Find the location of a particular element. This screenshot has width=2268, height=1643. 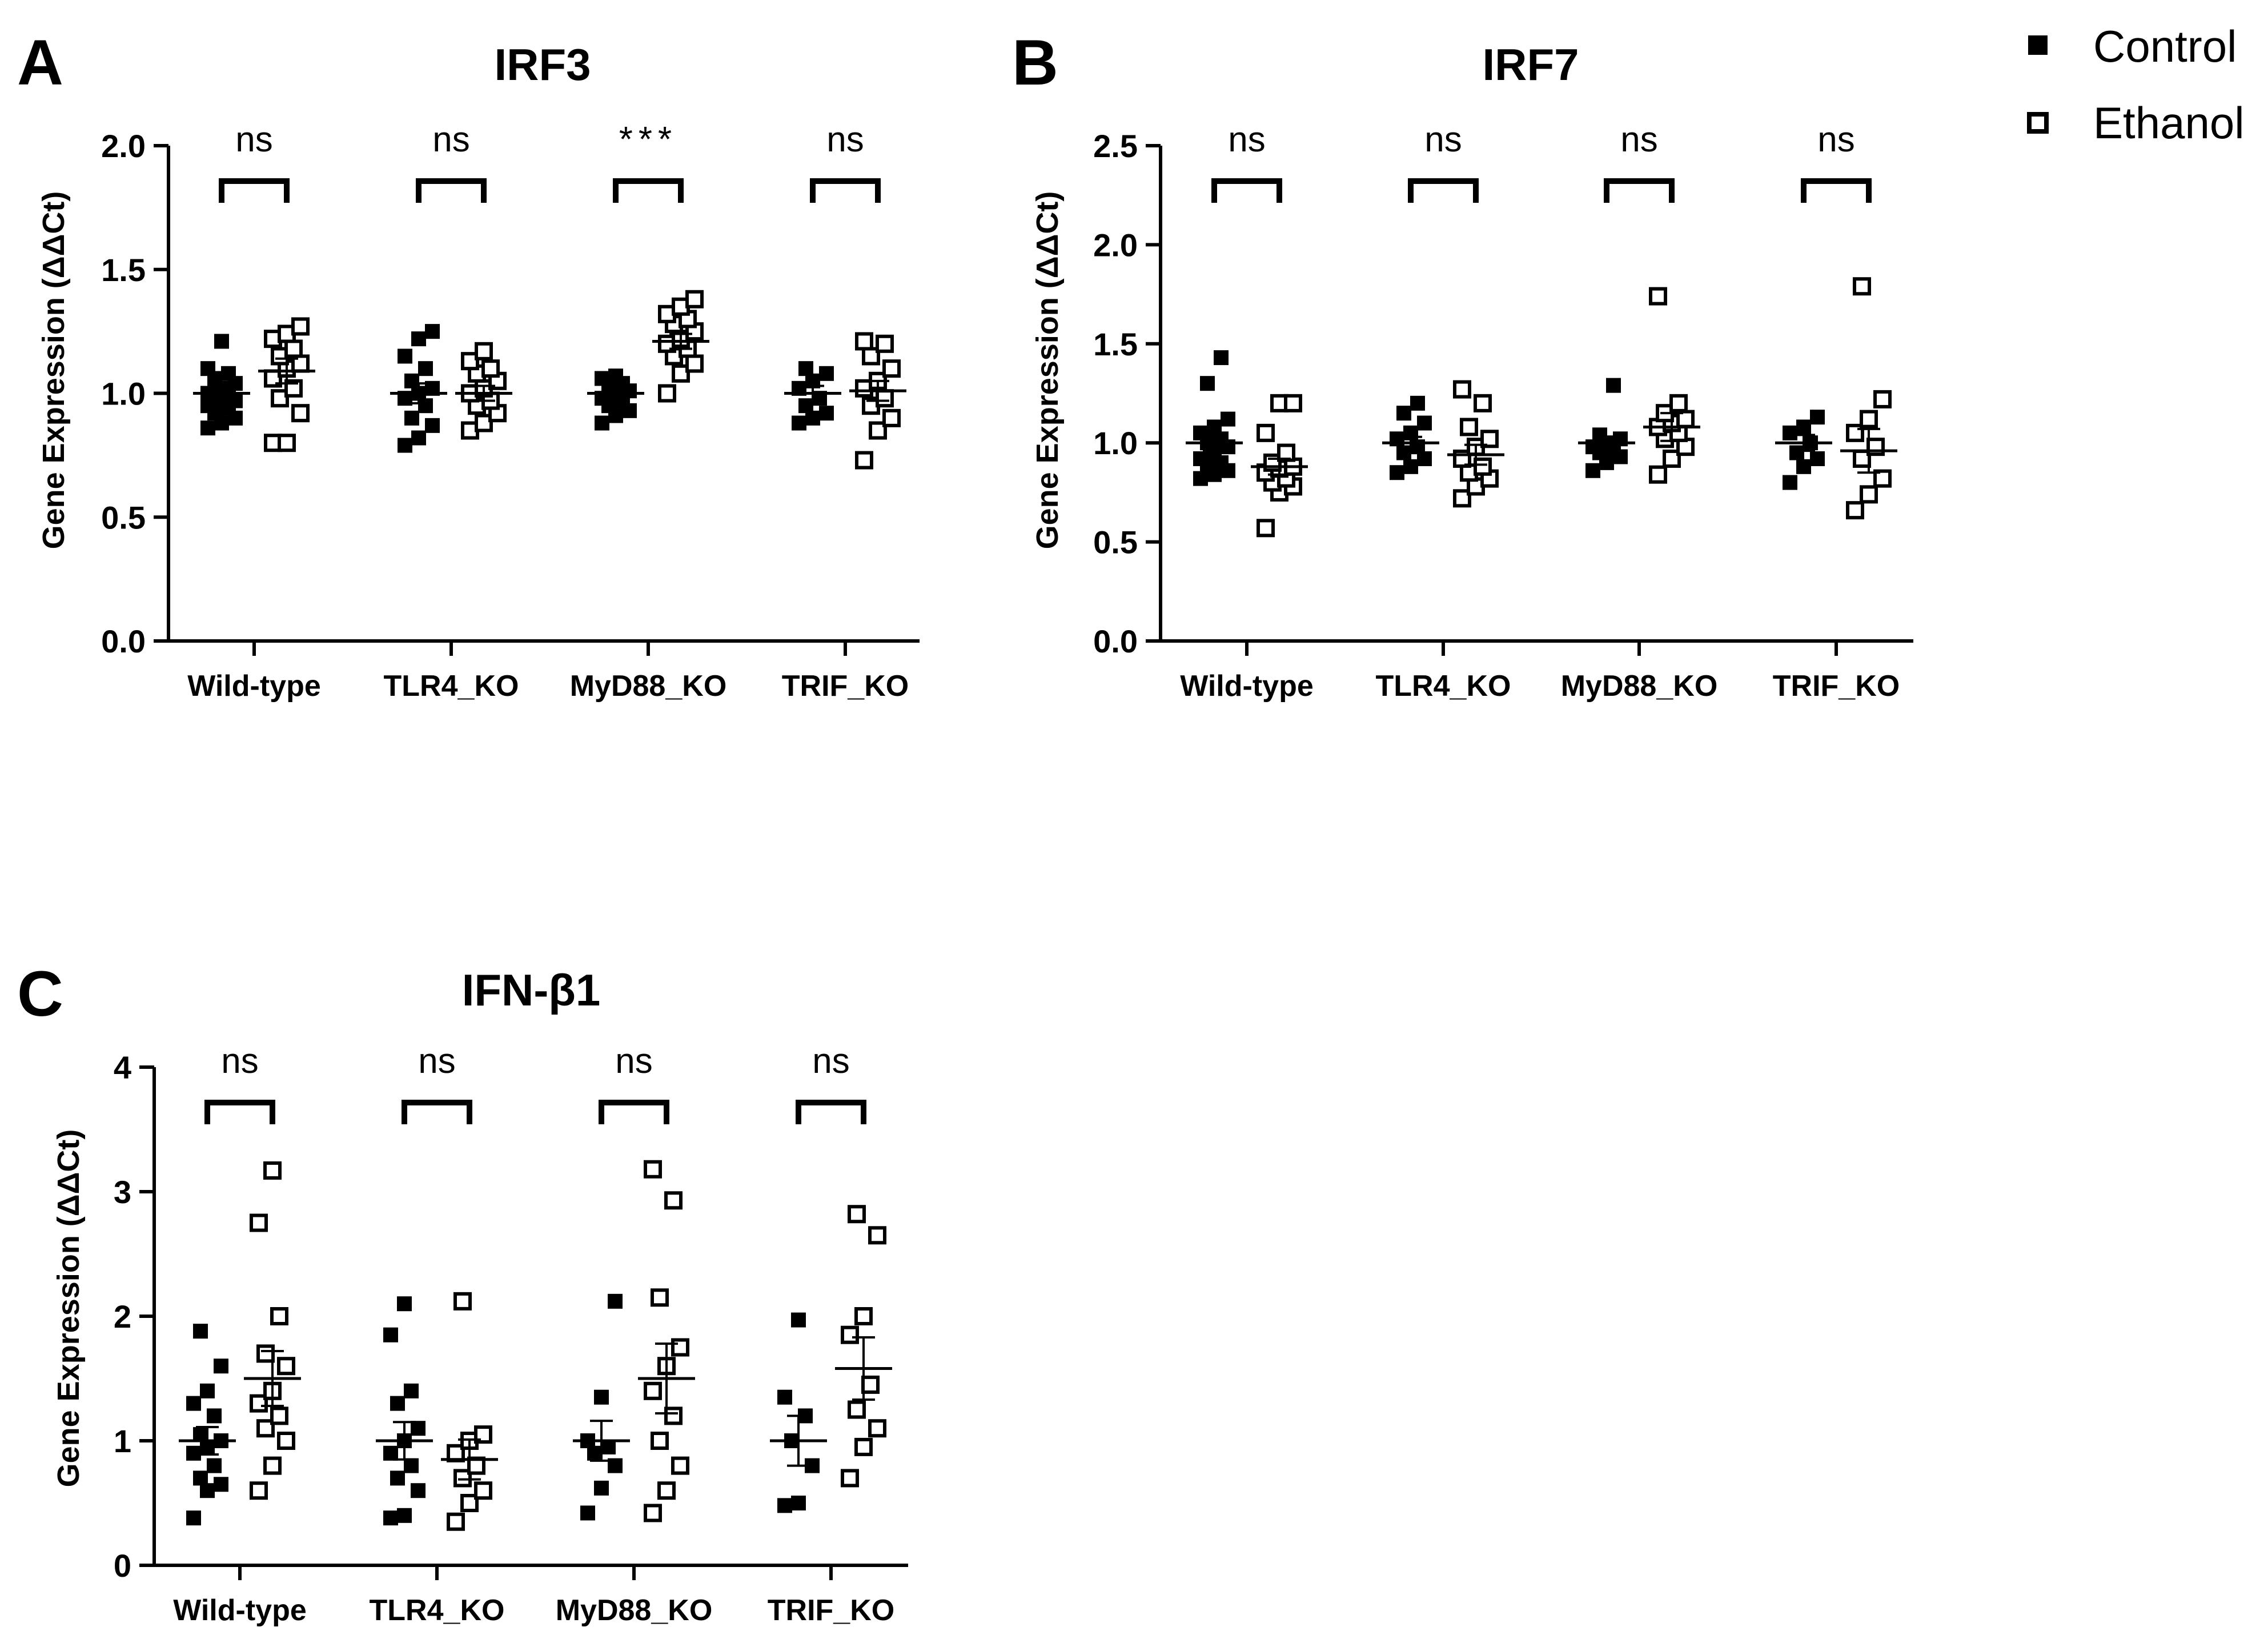

panel-letter: A is located at coordinates (40, 62).